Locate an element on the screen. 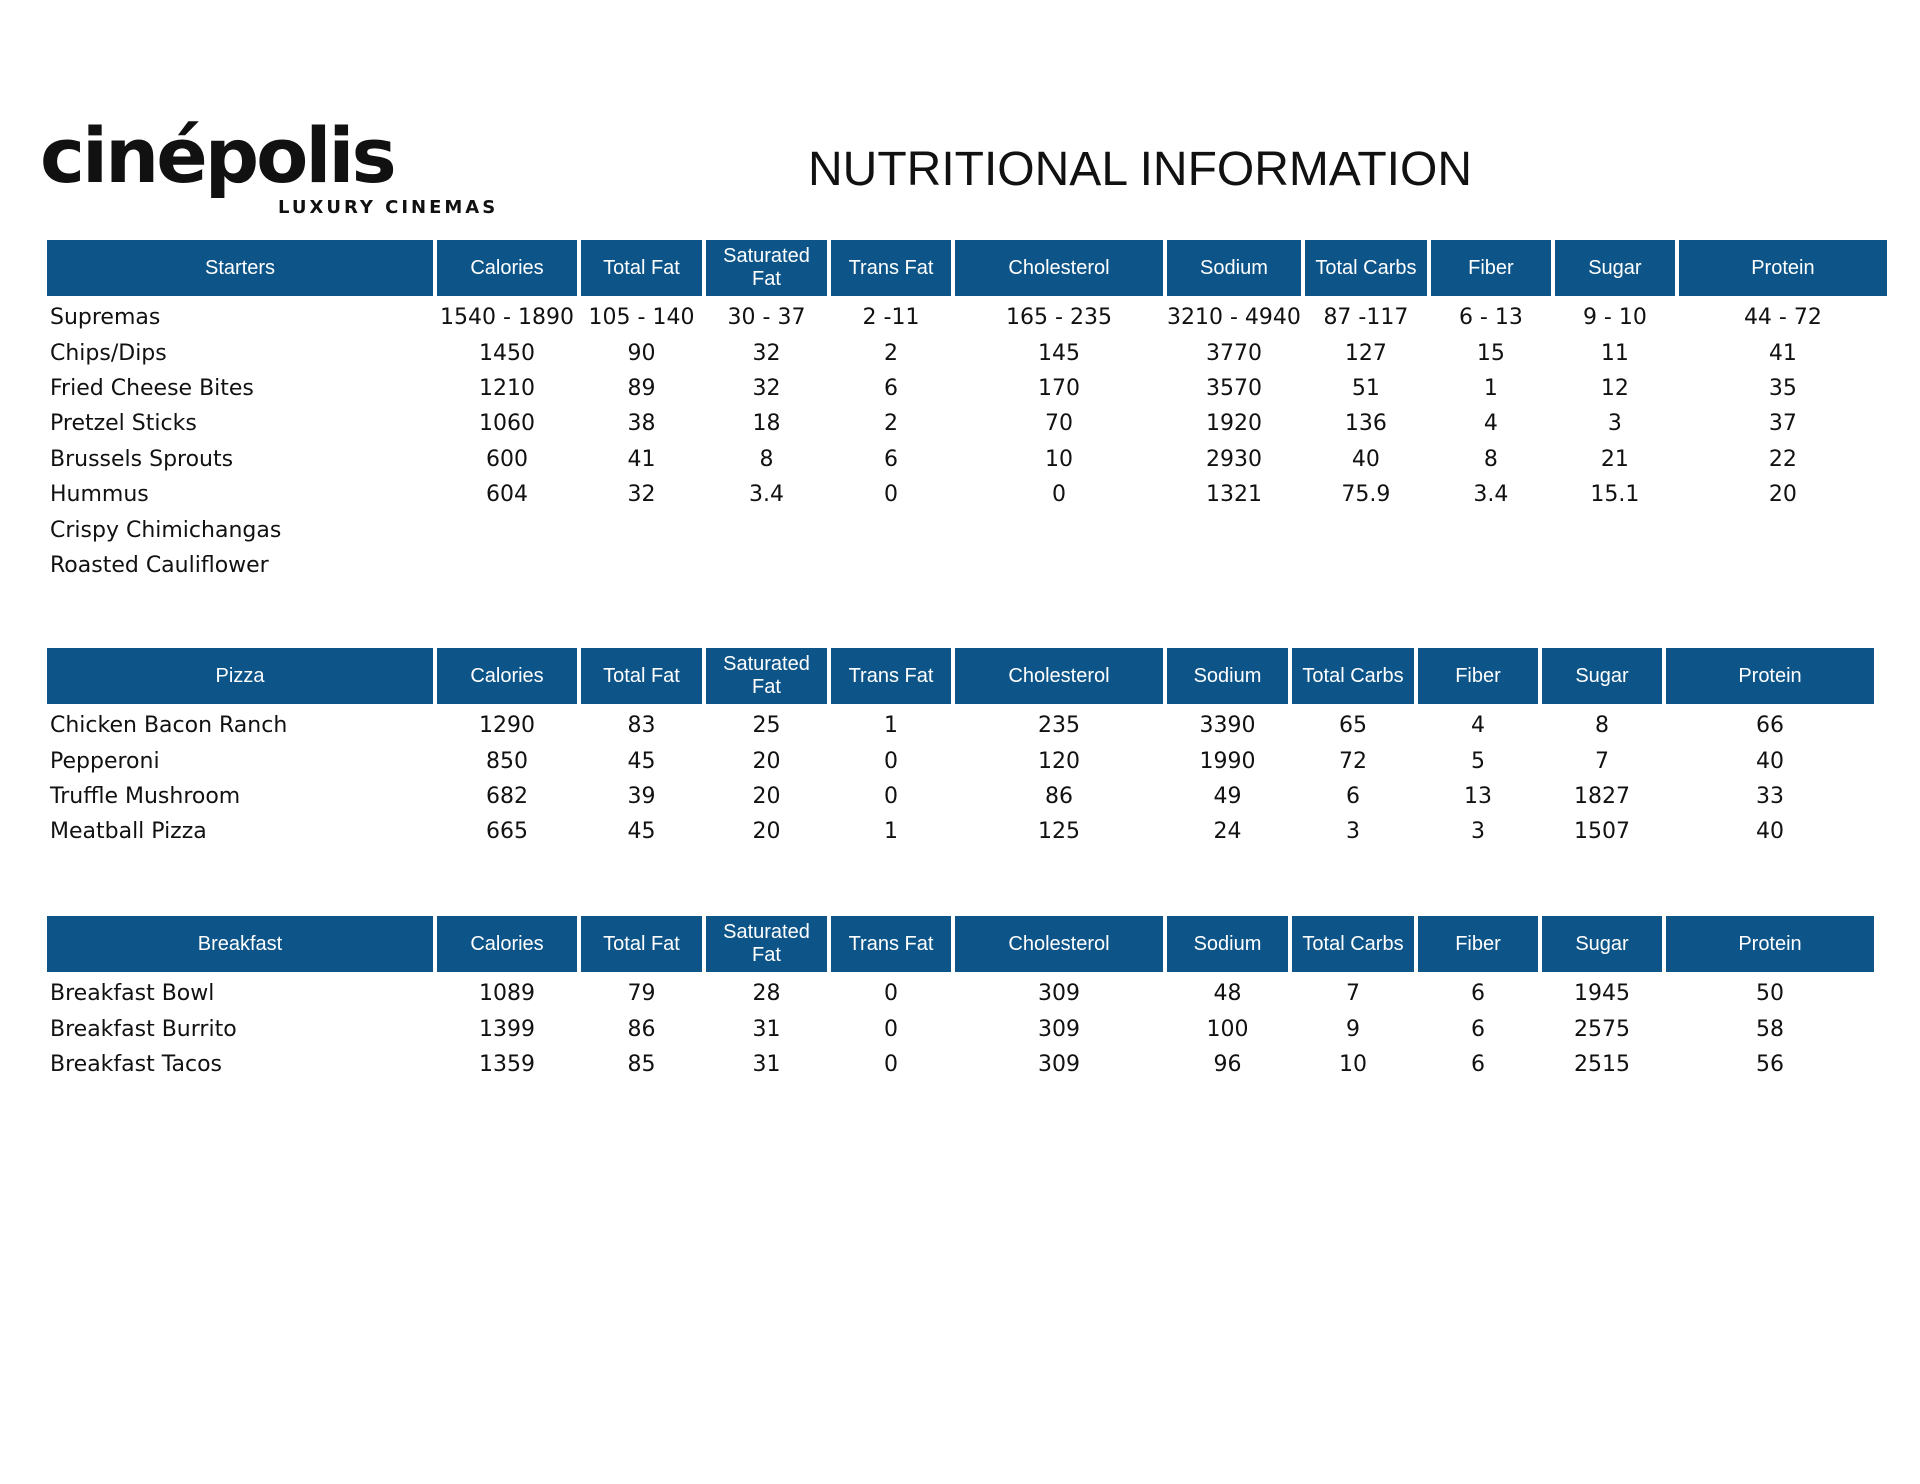 Image resolution: width=1920 pixels, height=1484 pixels. nutrient-value: 1827 is located at coordinates (1602, 796).